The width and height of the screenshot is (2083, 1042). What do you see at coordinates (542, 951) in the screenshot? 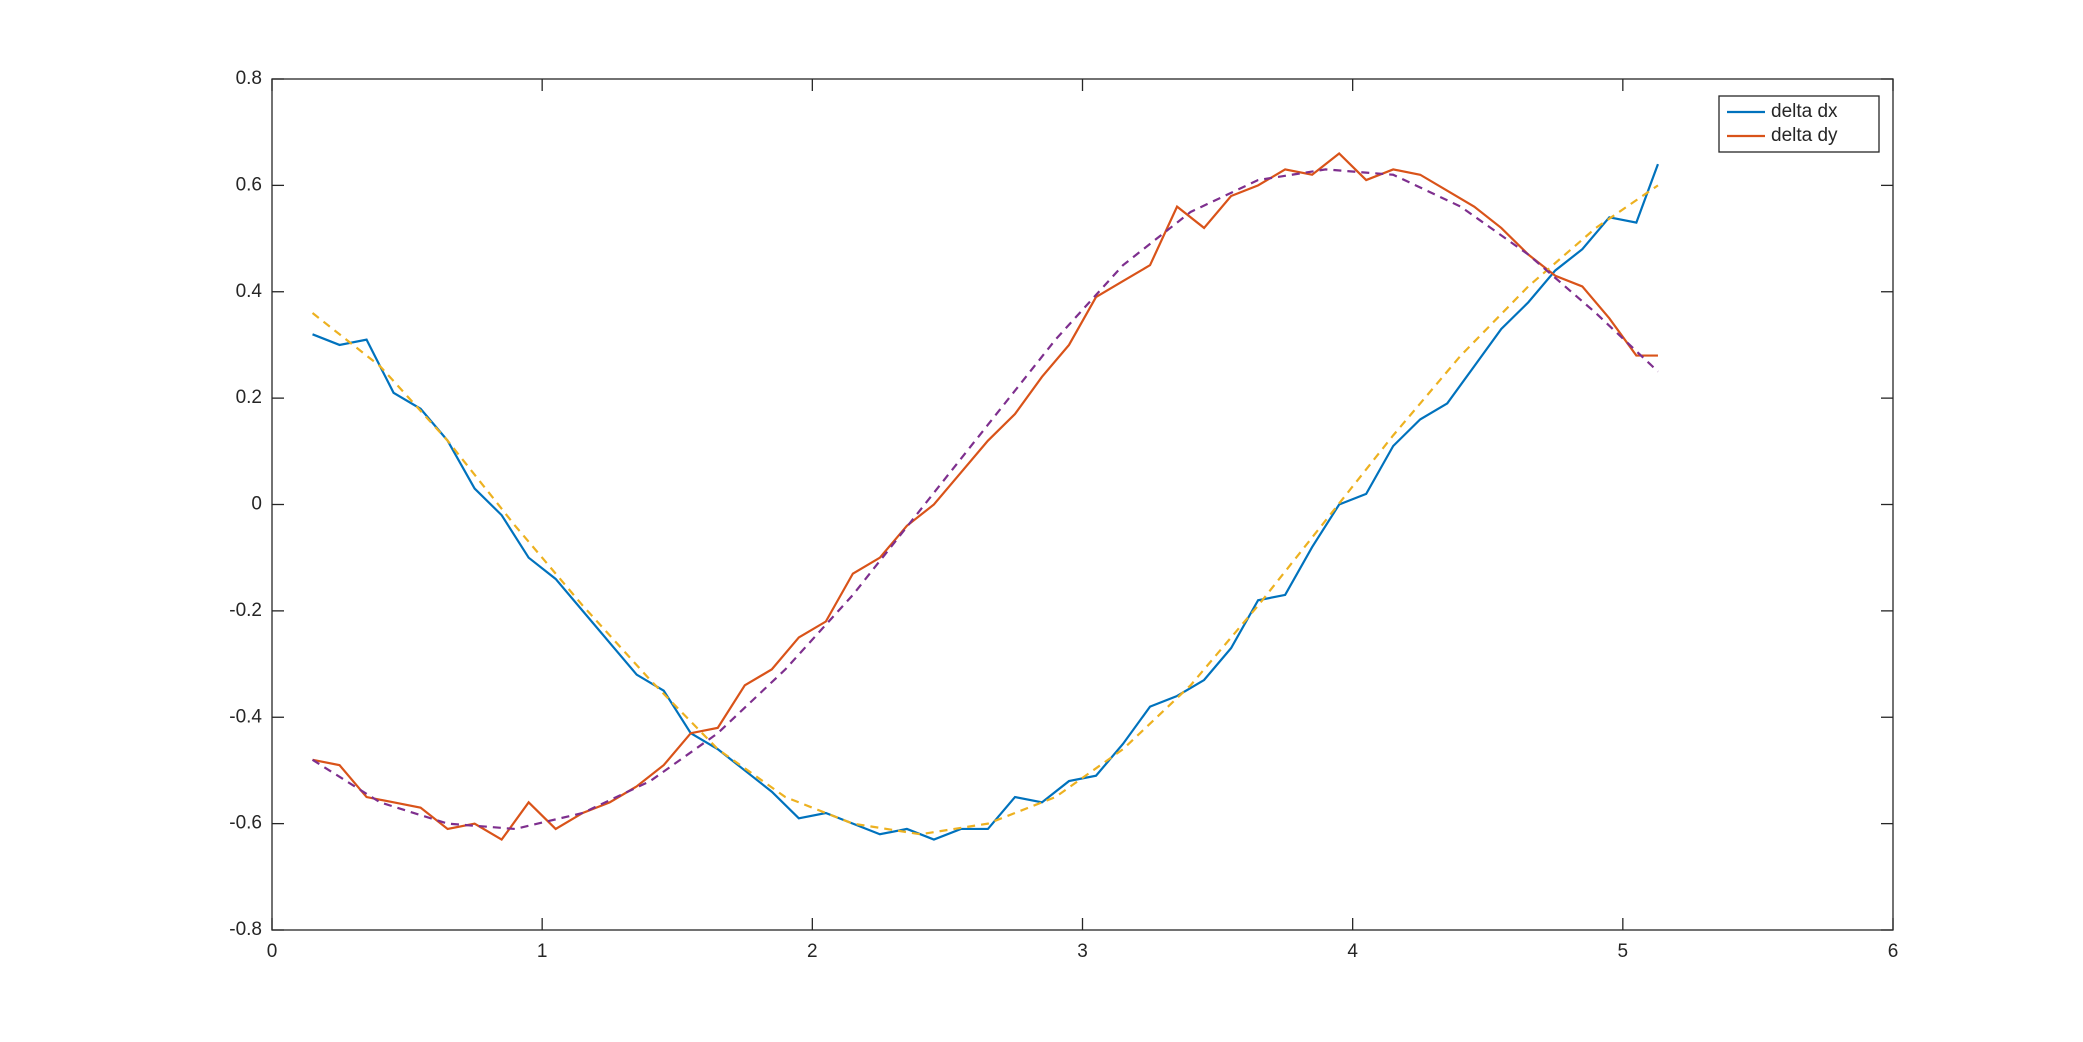
I see `x-tick-label: 1` at bounding box center [542, 951].